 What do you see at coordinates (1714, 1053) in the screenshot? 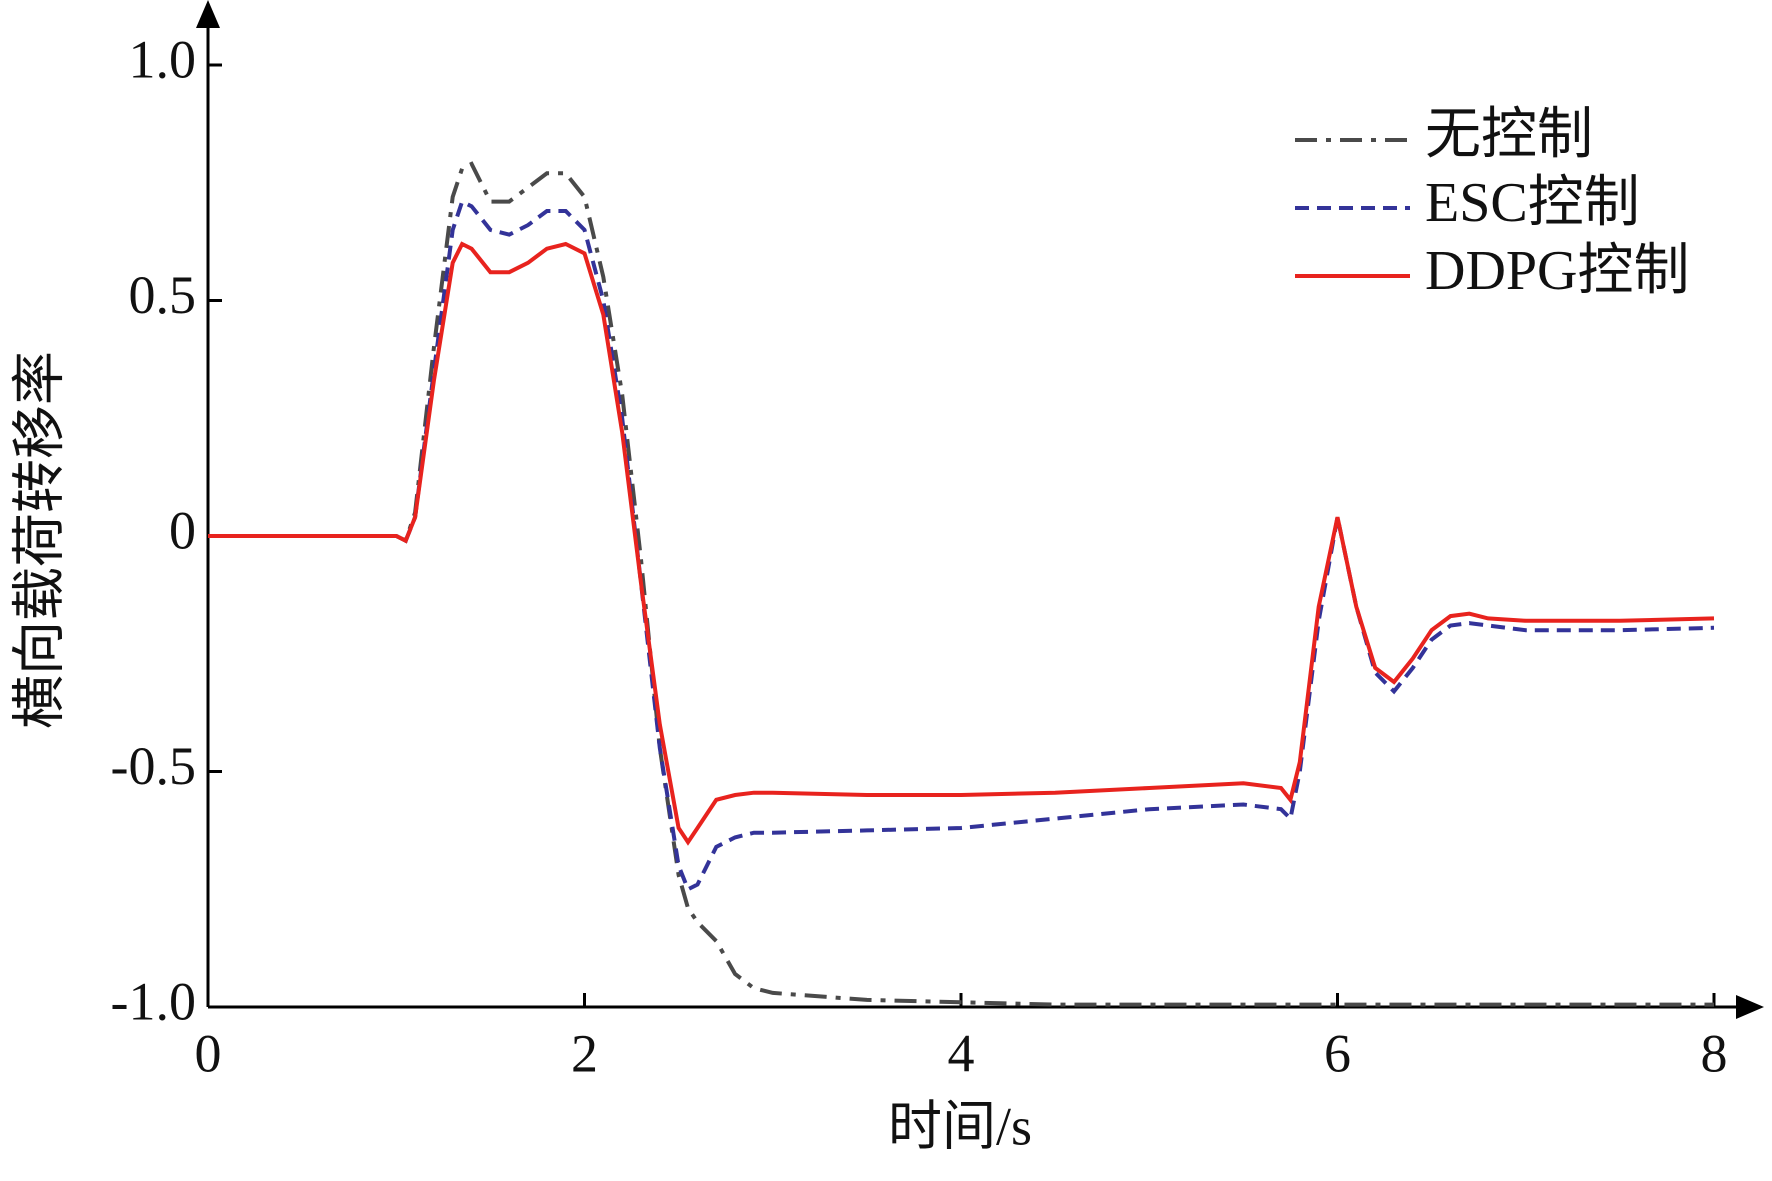
I see `x-tick-label: 8` at bounding box center [1714, 1053].